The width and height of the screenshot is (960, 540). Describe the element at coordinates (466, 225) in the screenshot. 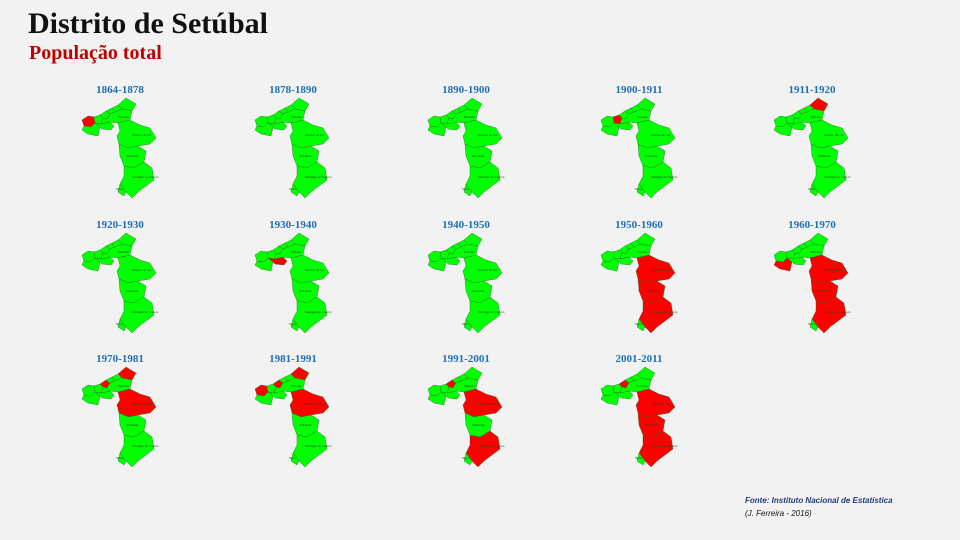

I see `period-label: 1940-1950` at that location.